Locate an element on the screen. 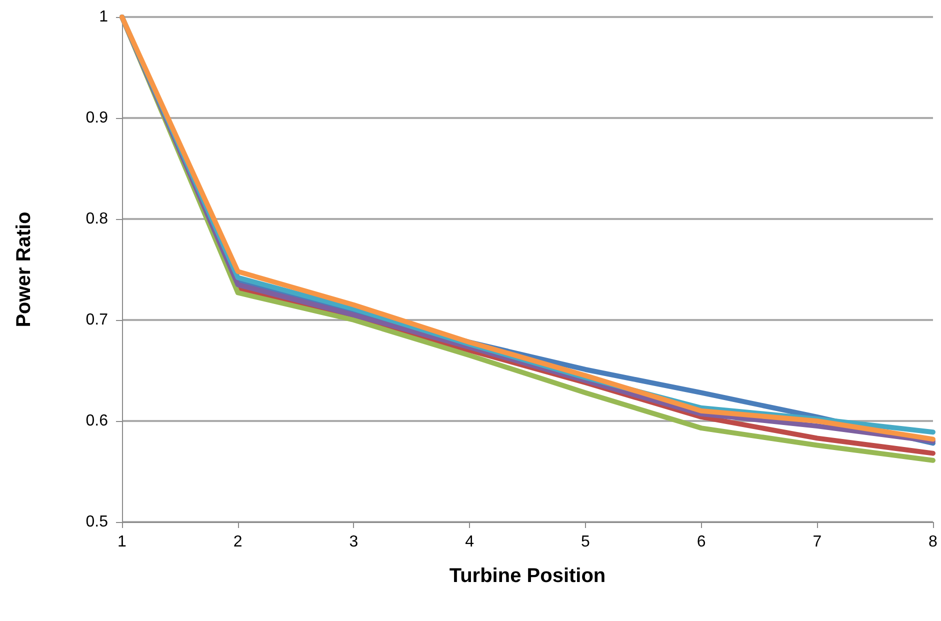 Image resolution: width=941 pixels, height=621 pixels. y-tick-label: 0.5 is located at coordinates (97, 522).